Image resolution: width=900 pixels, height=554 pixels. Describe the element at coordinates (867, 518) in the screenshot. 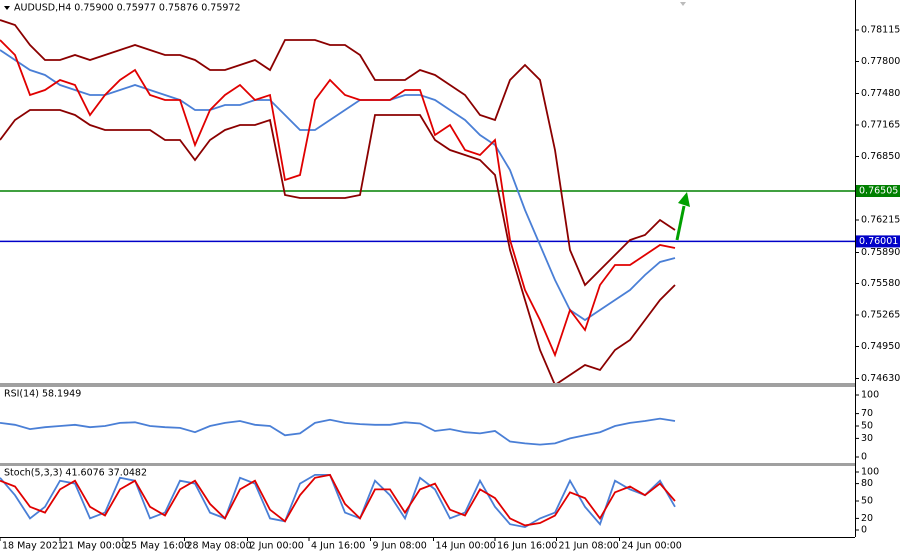

I see `y-tick-label: 20` at that location.